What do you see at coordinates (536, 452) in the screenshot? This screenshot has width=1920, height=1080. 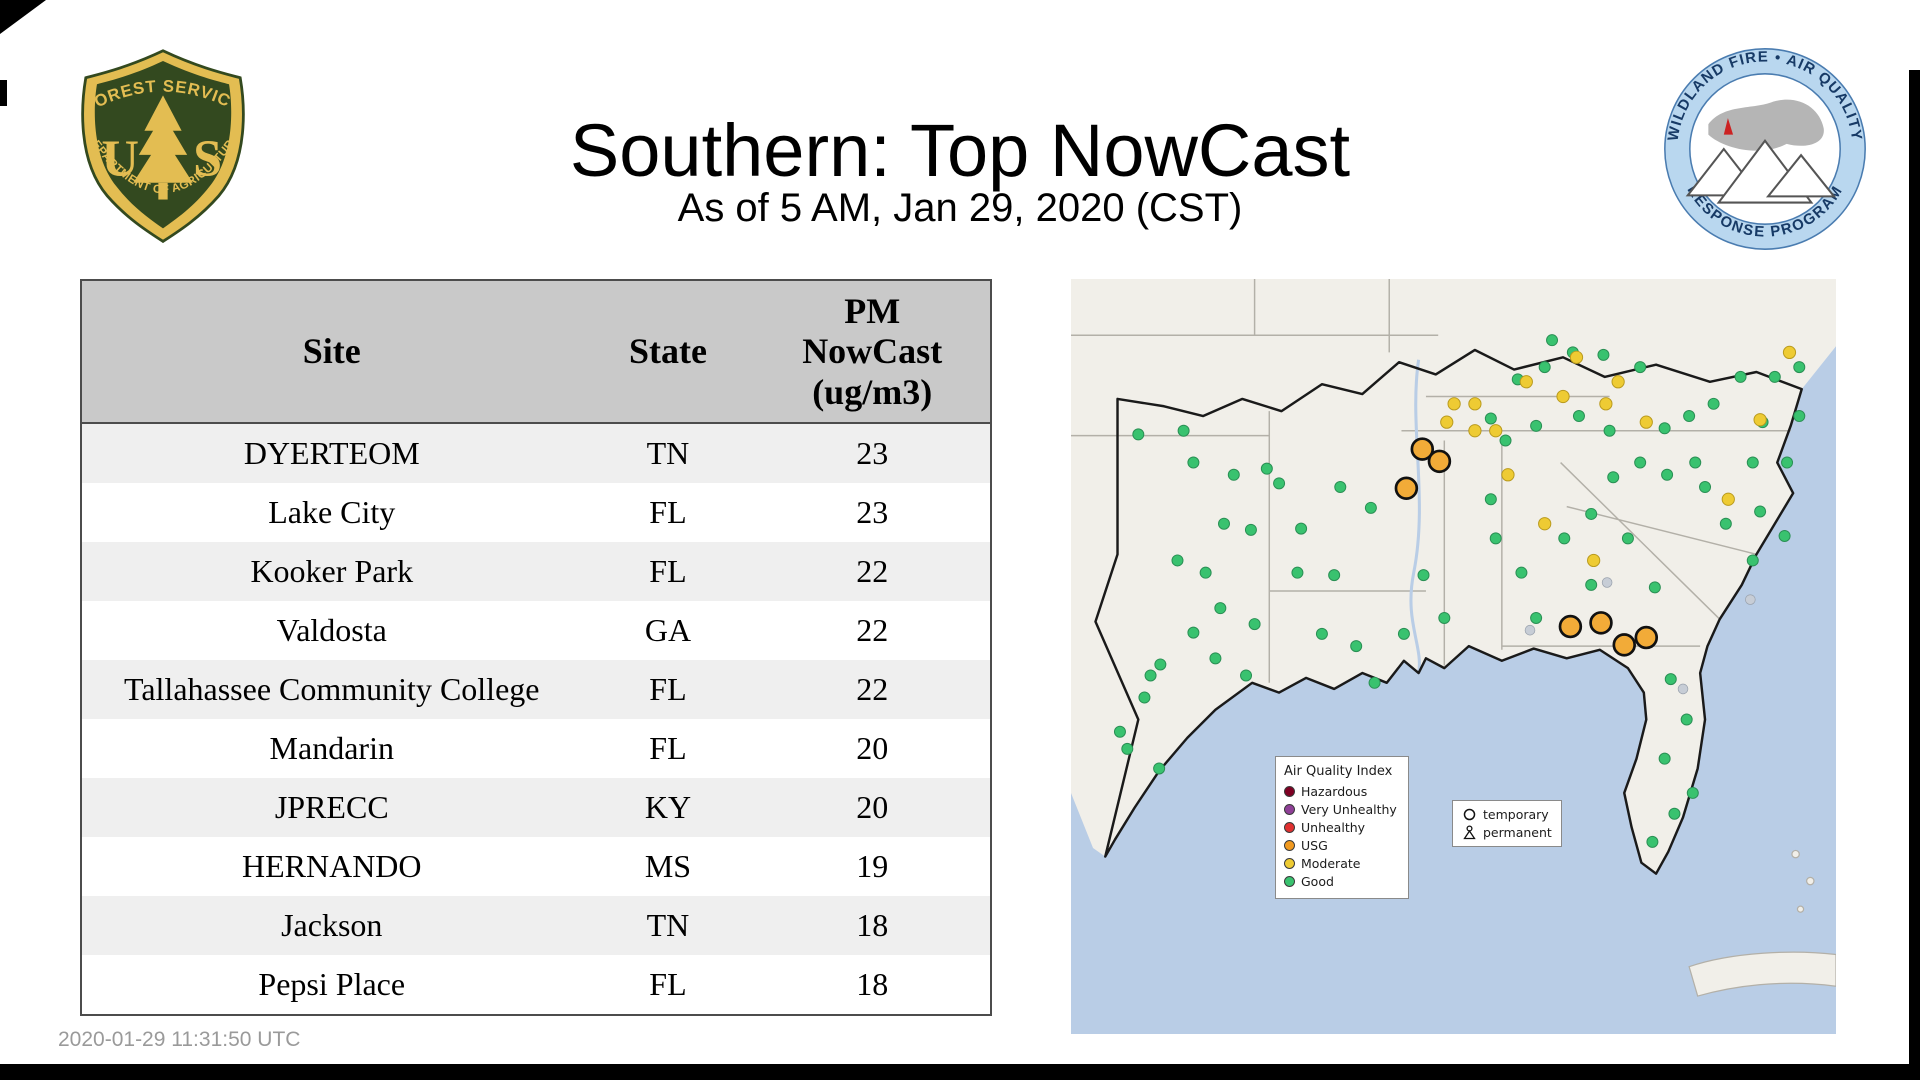 I see `table-row: DYERTEOM TN 23` at bounding box center [536, 452].